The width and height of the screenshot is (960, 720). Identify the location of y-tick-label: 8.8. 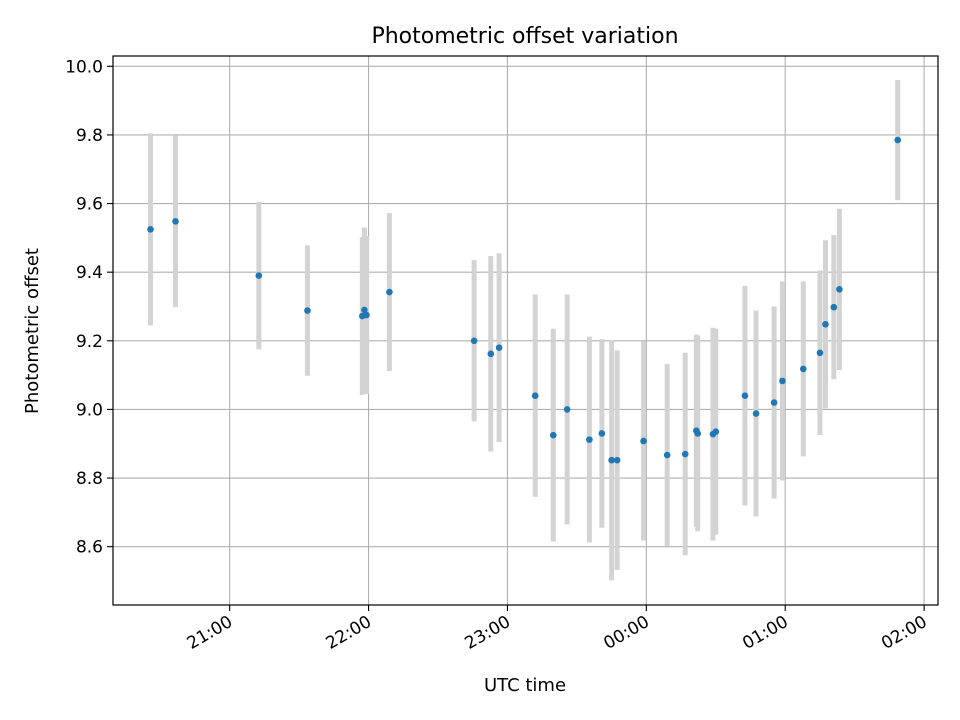
(89, 479).